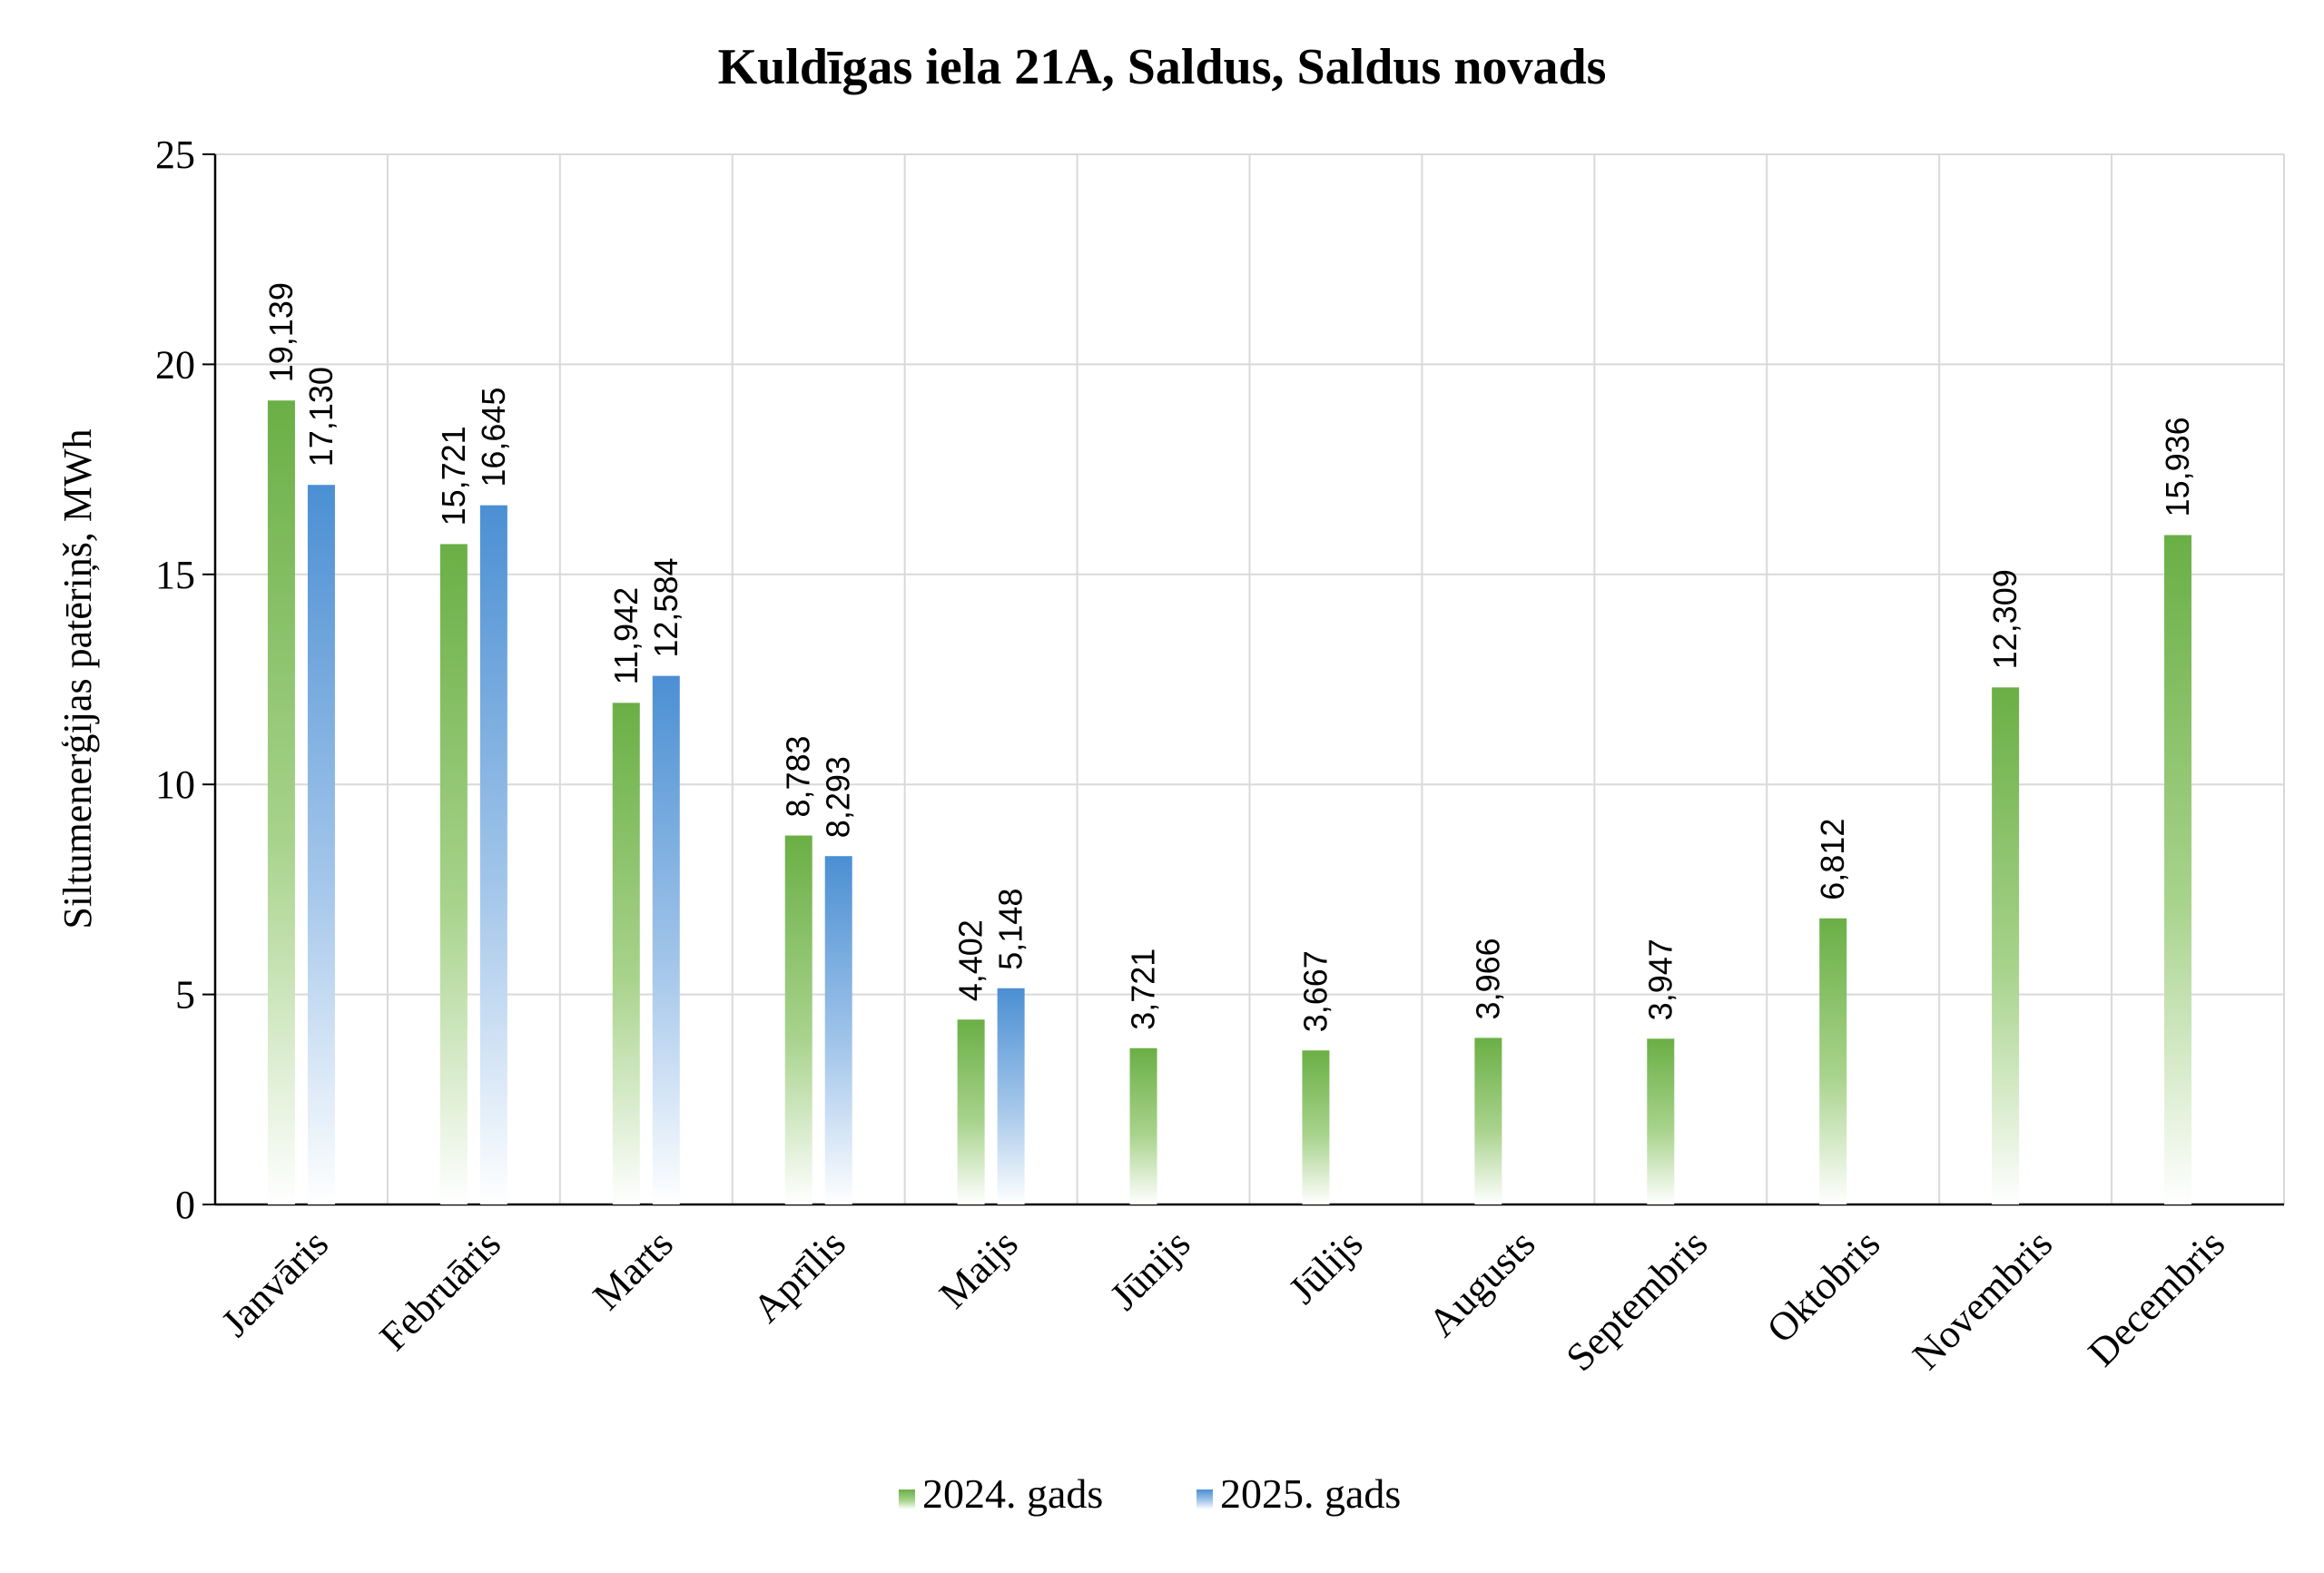 This screenshot has height=1573, width=2324. What do you see at coordinates (1143, 989) in the screenshot?
I see `data-label: 3,721` at bounding box center [1143, 989].